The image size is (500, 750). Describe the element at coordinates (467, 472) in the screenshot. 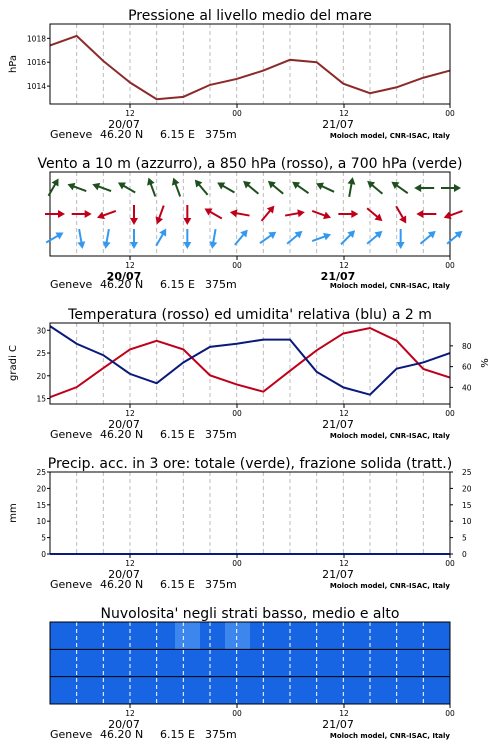

I see `y-tick-label-right: 25` at that location.